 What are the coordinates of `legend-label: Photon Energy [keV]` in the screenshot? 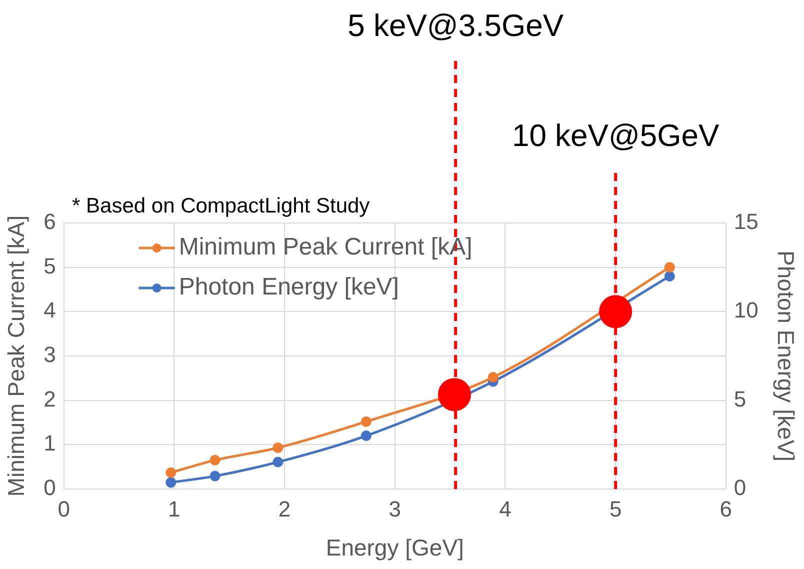 It's located at (288, 287).